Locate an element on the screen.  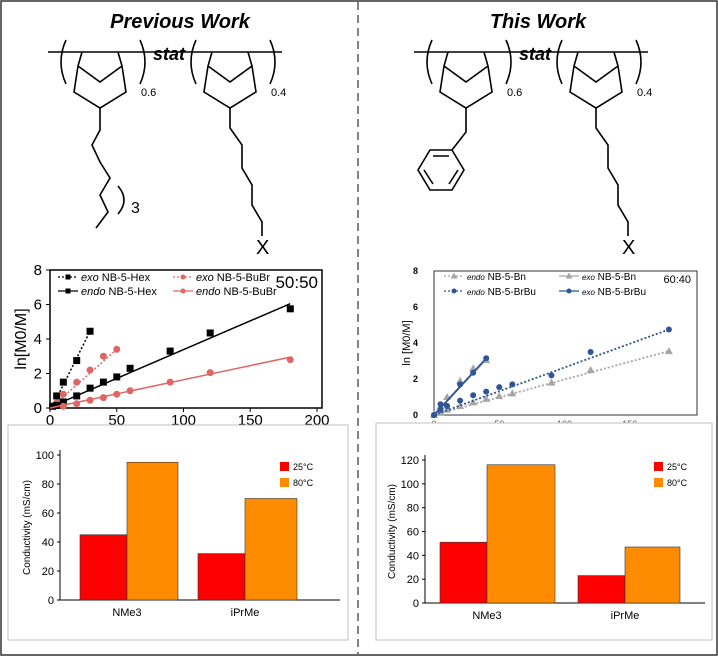
x-group-label-this: X is located at coordinates (628, 248).